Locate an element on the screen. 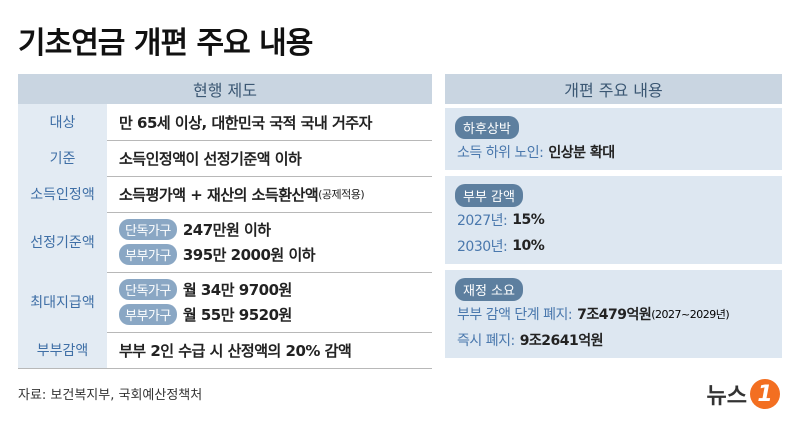 This screenshot has width=800, height=425. content-line: 소득평가액 + 재산의 소득환산액 (공제적용) is located at coordinates (275, 194).